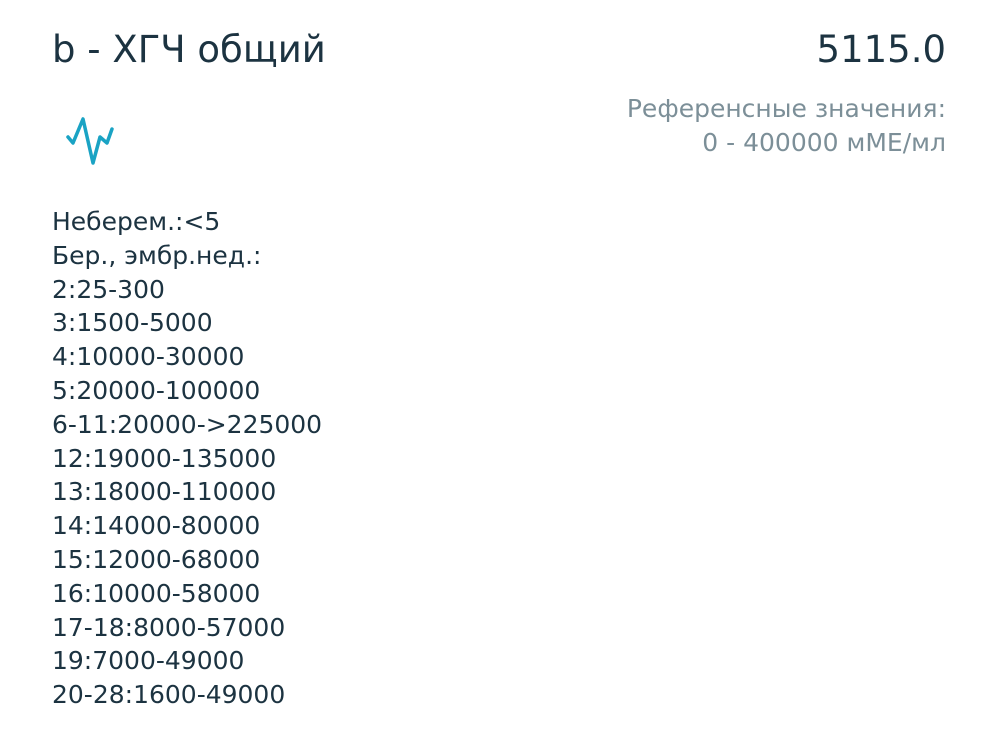 This screenshot has width=1000, height=738. Describe the element at coordinates (189, 49) in the screenshot. I see `test-title: b - ХГЧ общий` at that location.